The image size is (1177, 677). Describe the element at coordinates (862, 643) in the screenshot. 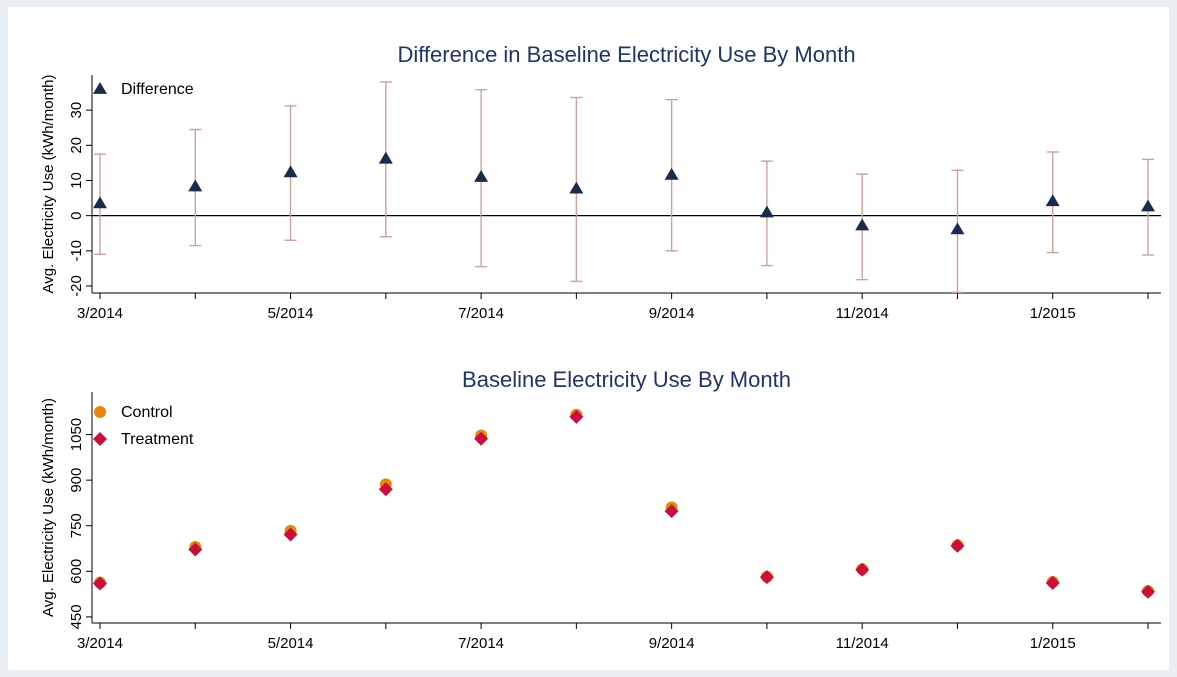

I see `x-tick-label-1-4: 11/2014` at that location.